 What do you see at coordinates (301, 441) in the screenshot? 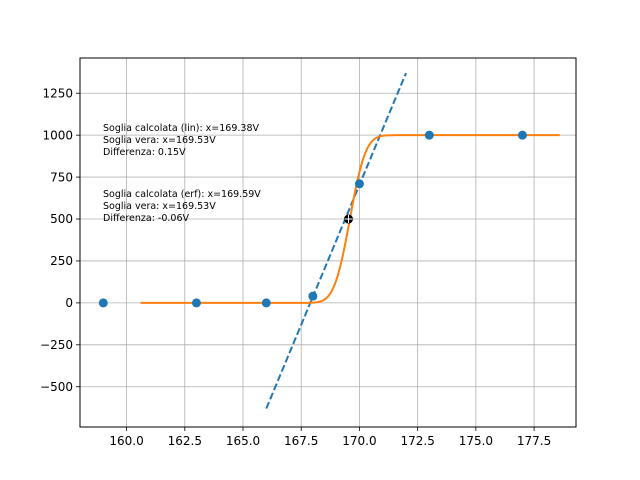
I see `x-tick-label: 167.5` at bounding box center [301, 441].